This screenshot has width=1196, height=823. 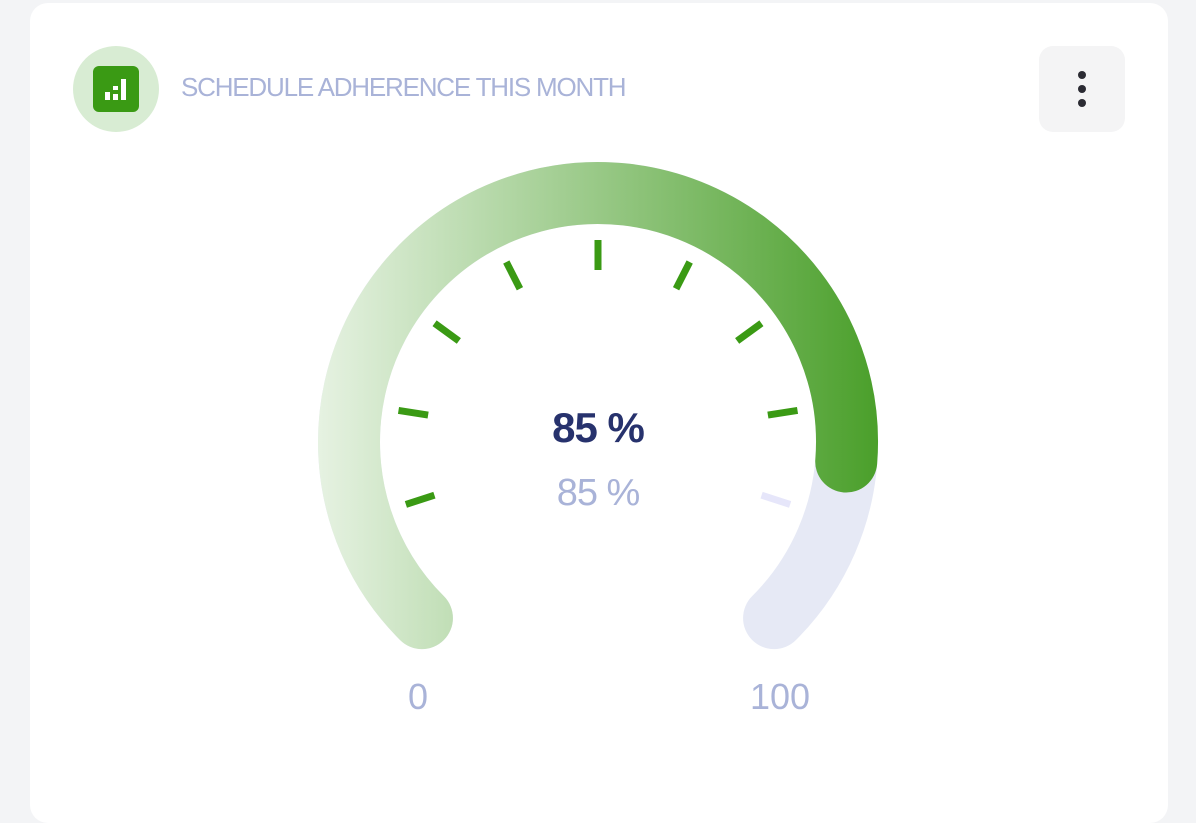 I want to click on more-vertical-icon, so click(x=1082, y=75).